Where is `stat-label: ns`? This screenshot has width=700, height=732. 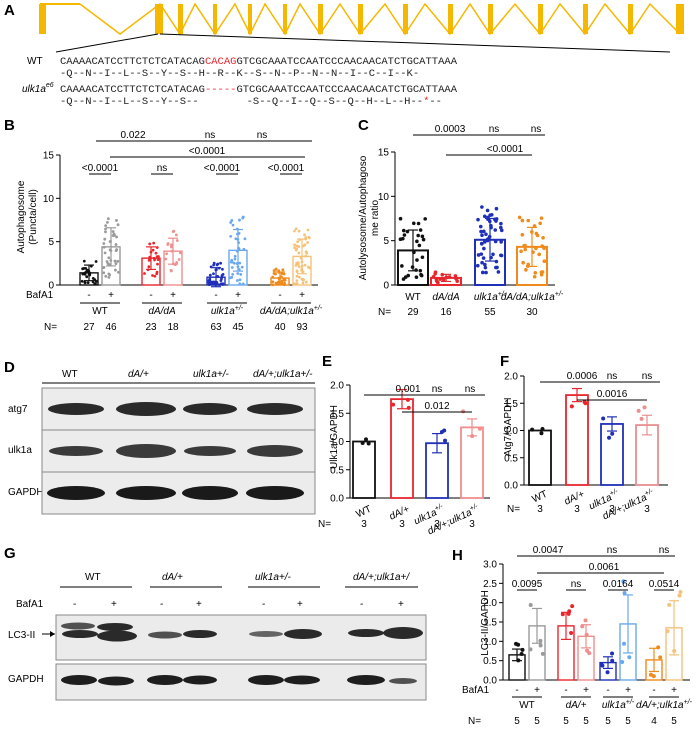 stat-label: ns is located at coordinates (576, 584).